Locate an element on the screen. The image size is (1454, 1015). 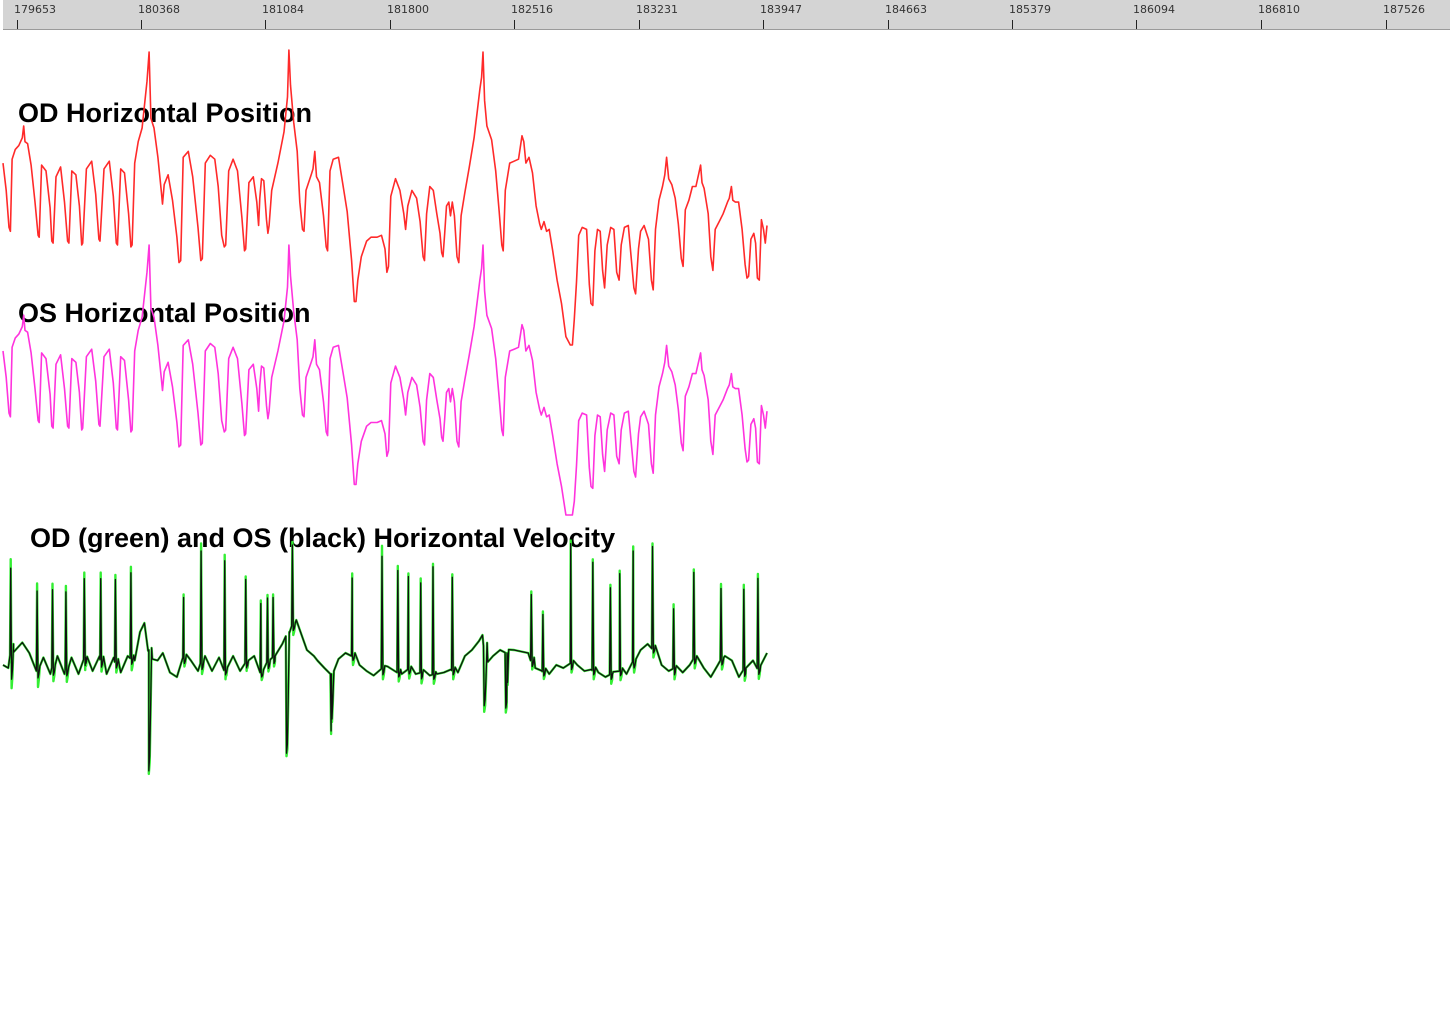
ruler-tick-label: 186810 is located at coordinates (1279, 9).